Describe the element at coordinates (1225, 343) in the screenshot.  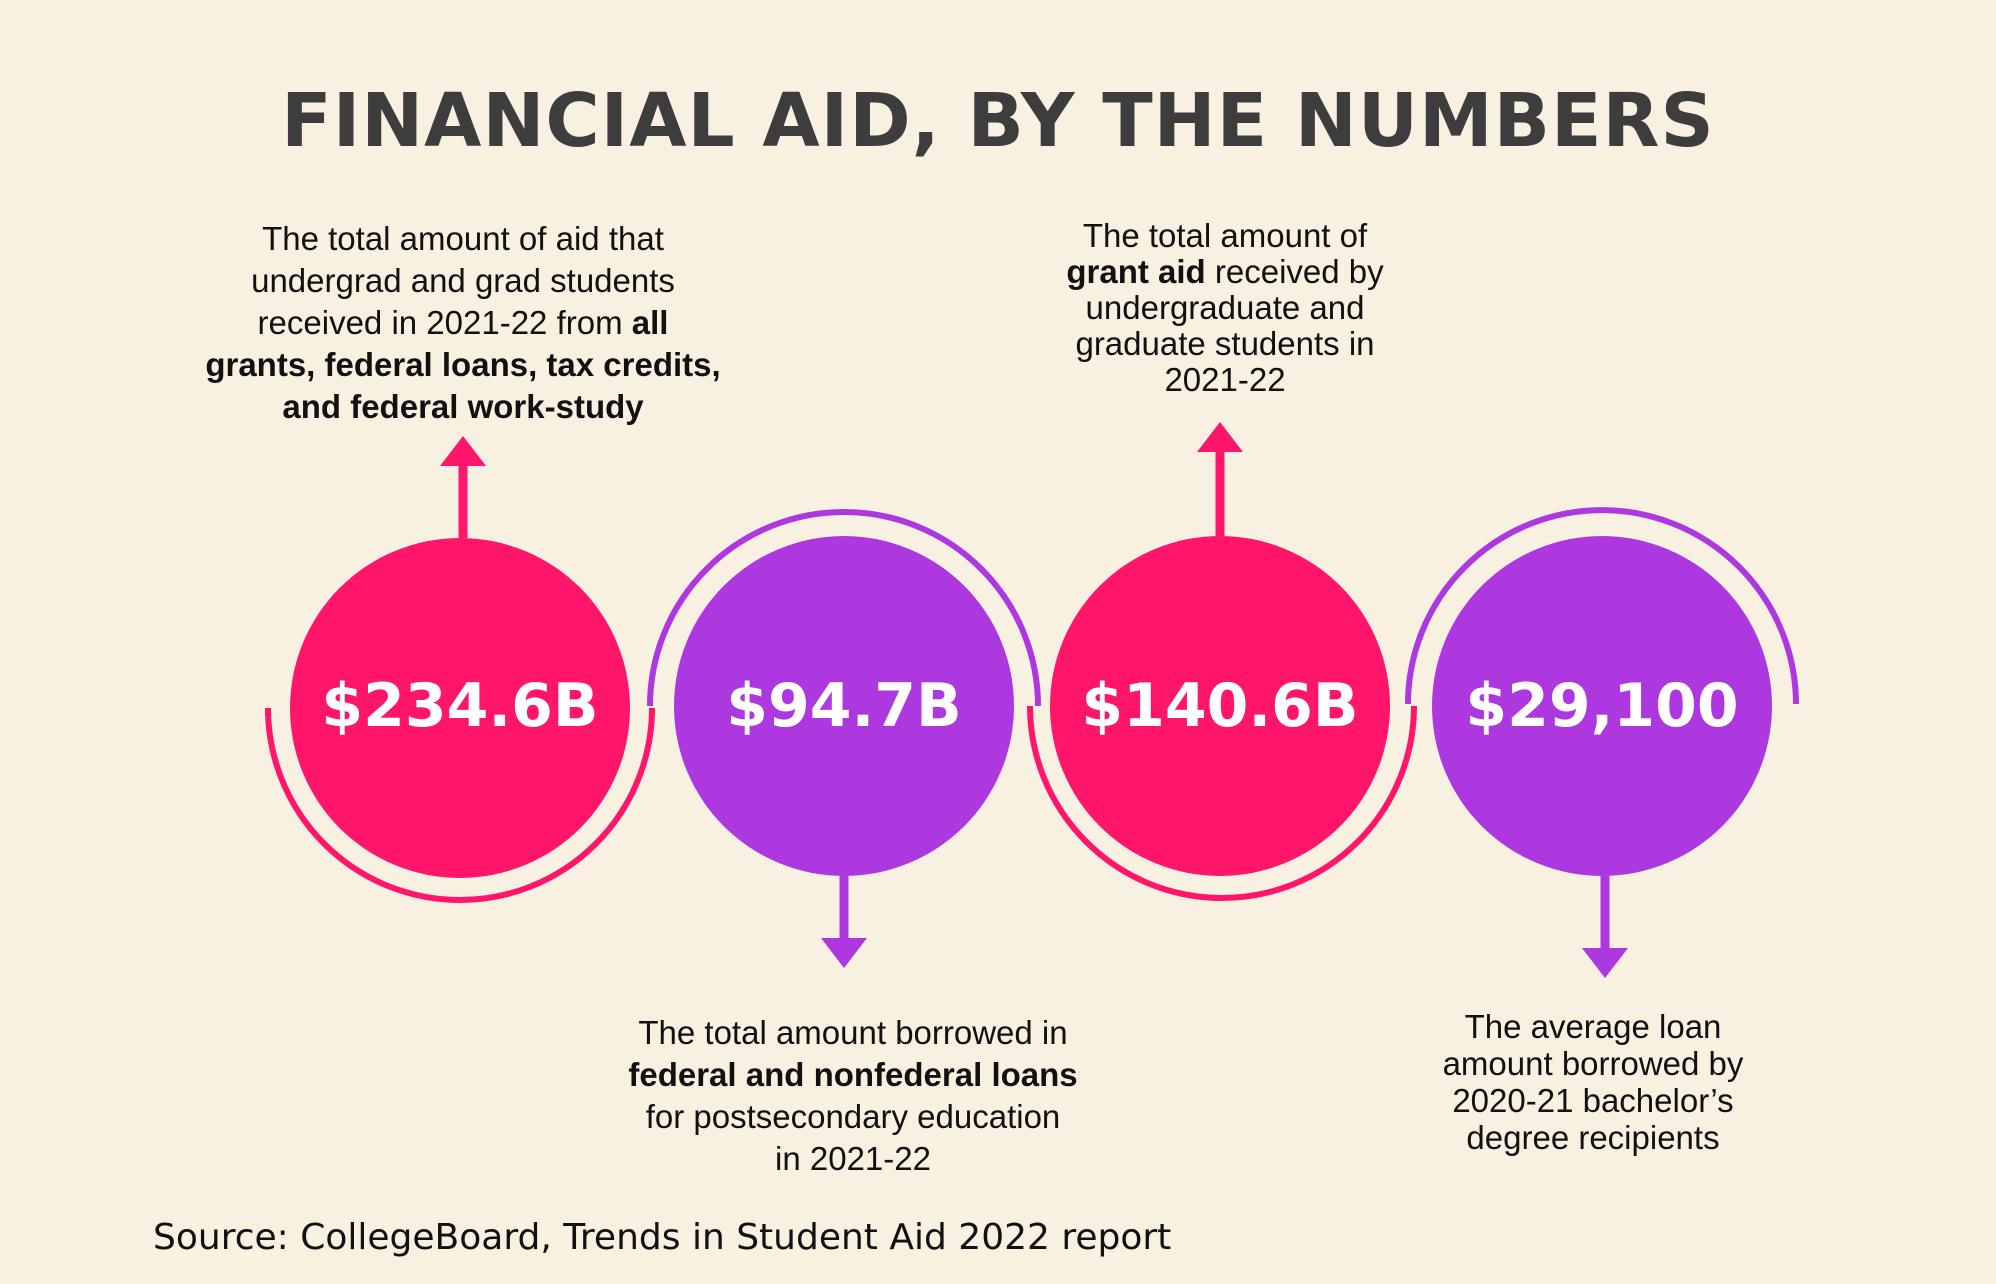
I see `desc-3-line-4: graduate students in` at that location.